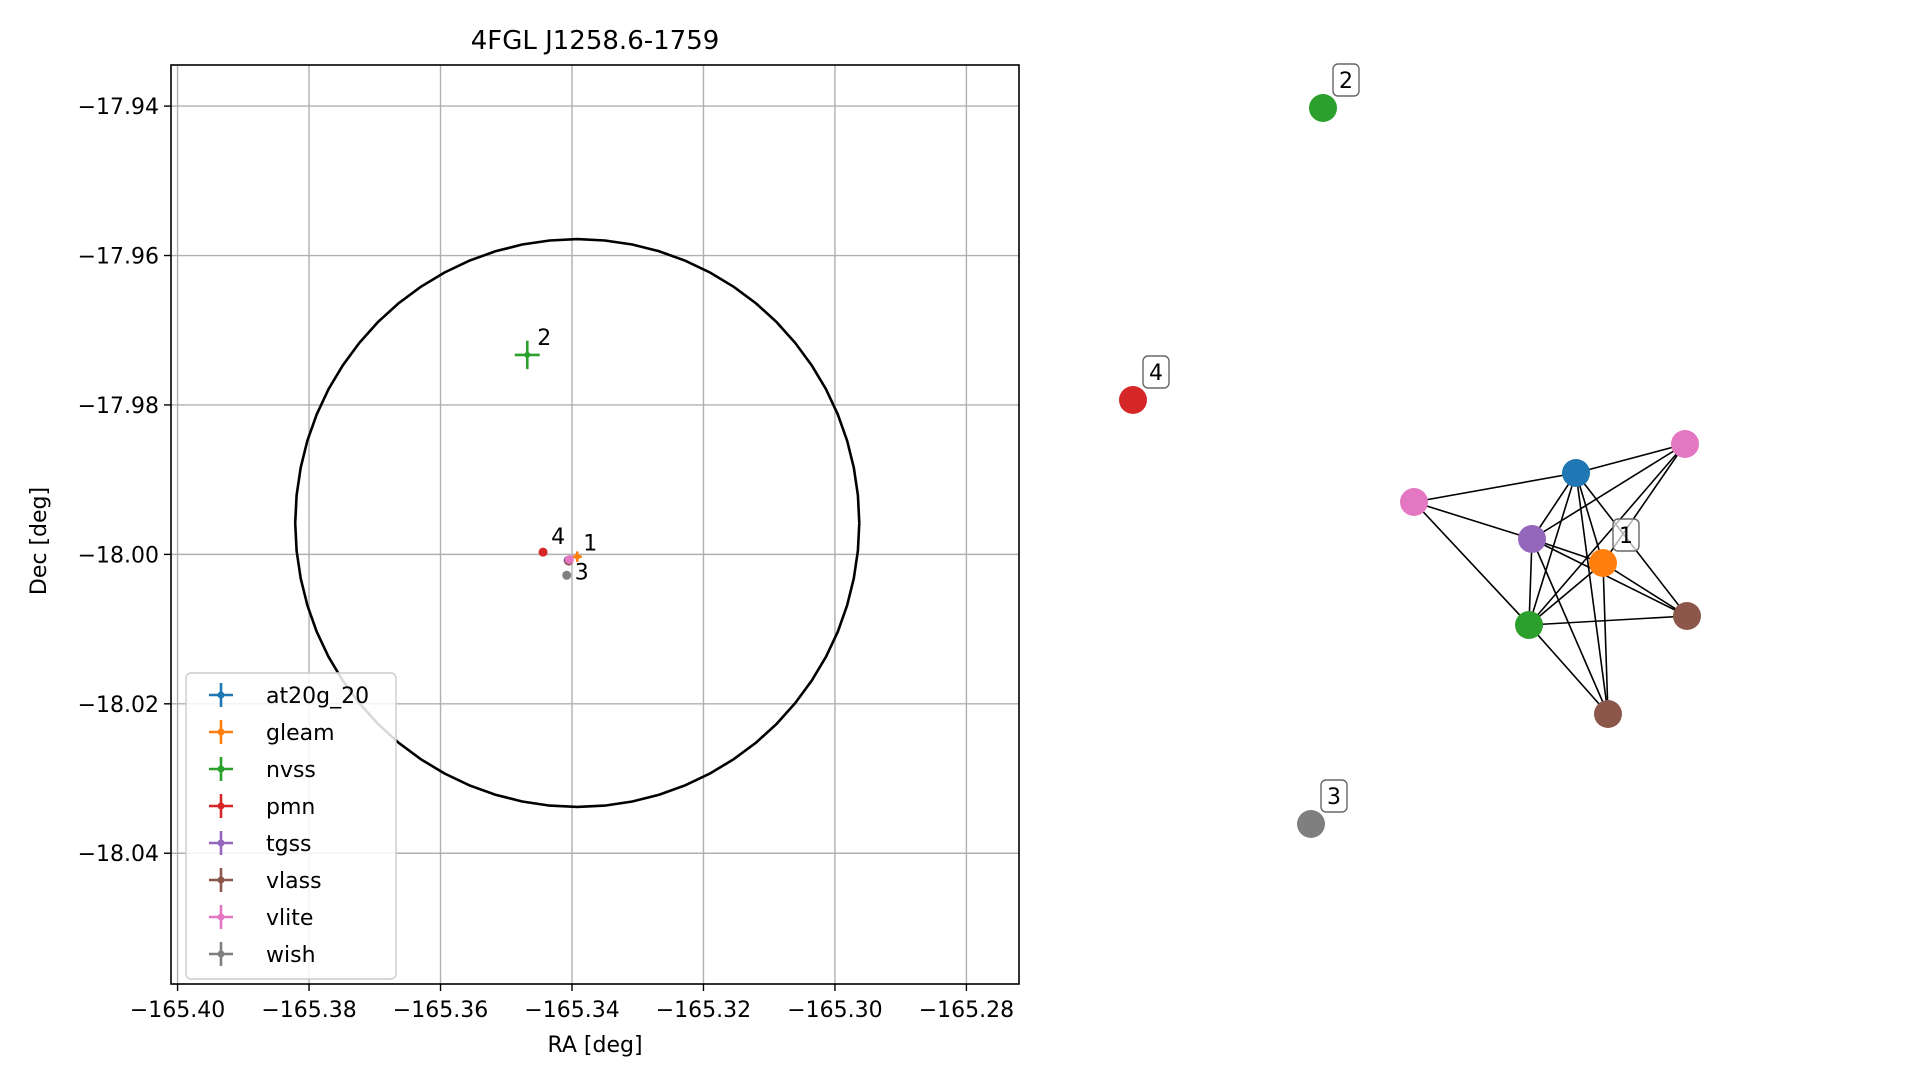  What do you see at coordinates (317, 696) in the screenshot?
I see `legend-label-at20g_20: at20g_20` at bounding box center [317, 696].